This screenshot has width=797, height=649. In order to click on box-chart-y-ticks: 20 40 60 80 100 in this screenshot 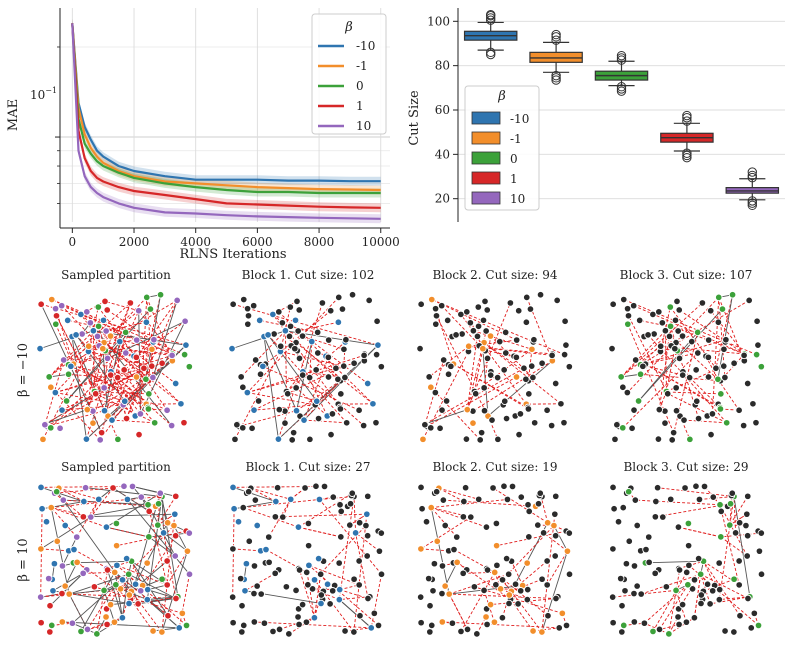, I will do `click(442, 110)`.